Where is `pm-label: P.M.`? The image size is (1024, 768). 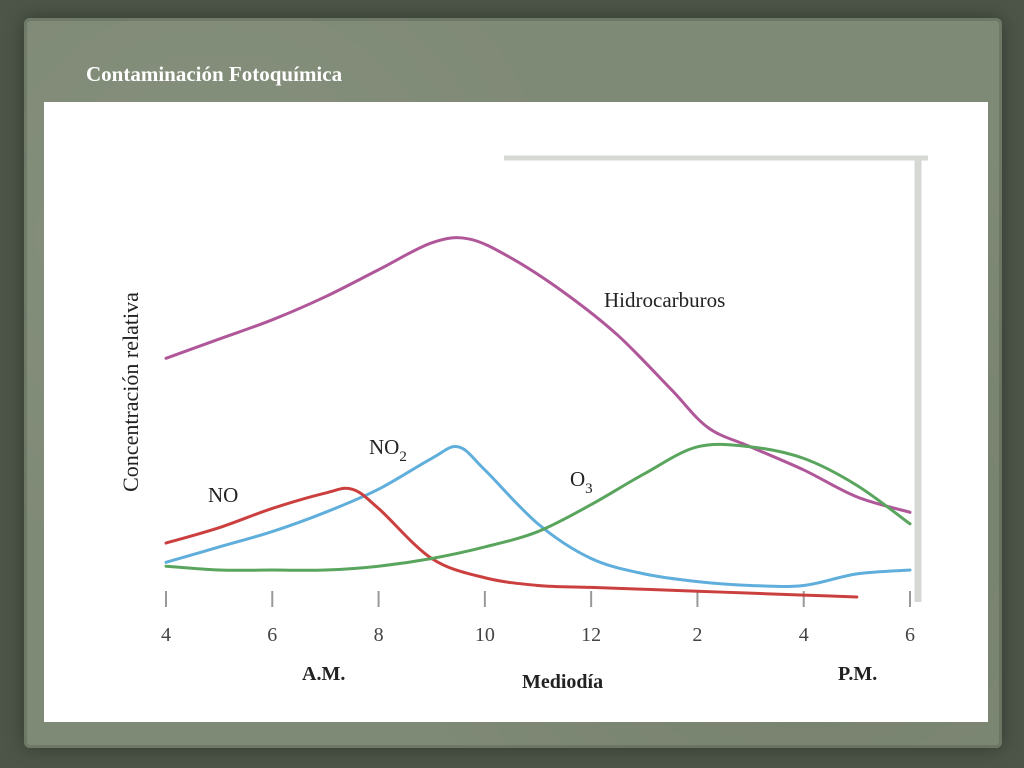 pm-label: P.M. is located at coordinates (857, 674).